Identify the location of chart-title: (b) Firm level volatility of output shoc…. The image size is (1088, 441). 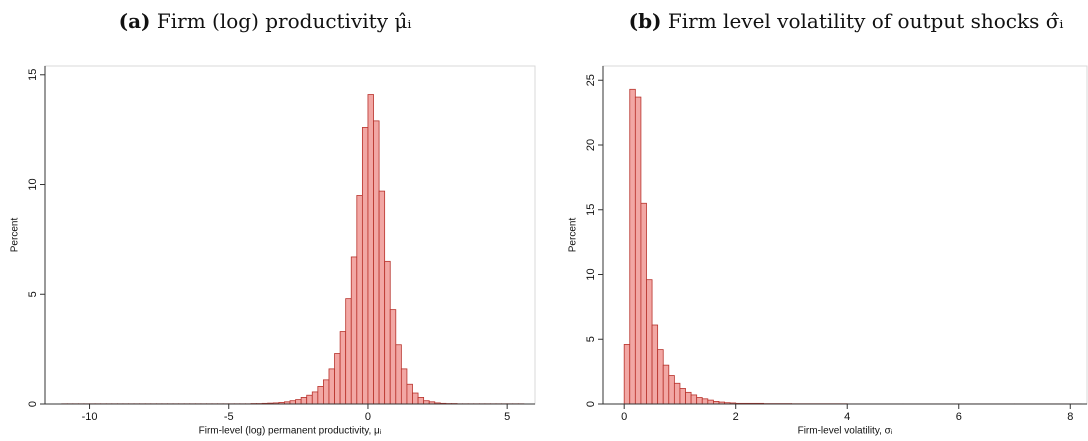
(846, 21).